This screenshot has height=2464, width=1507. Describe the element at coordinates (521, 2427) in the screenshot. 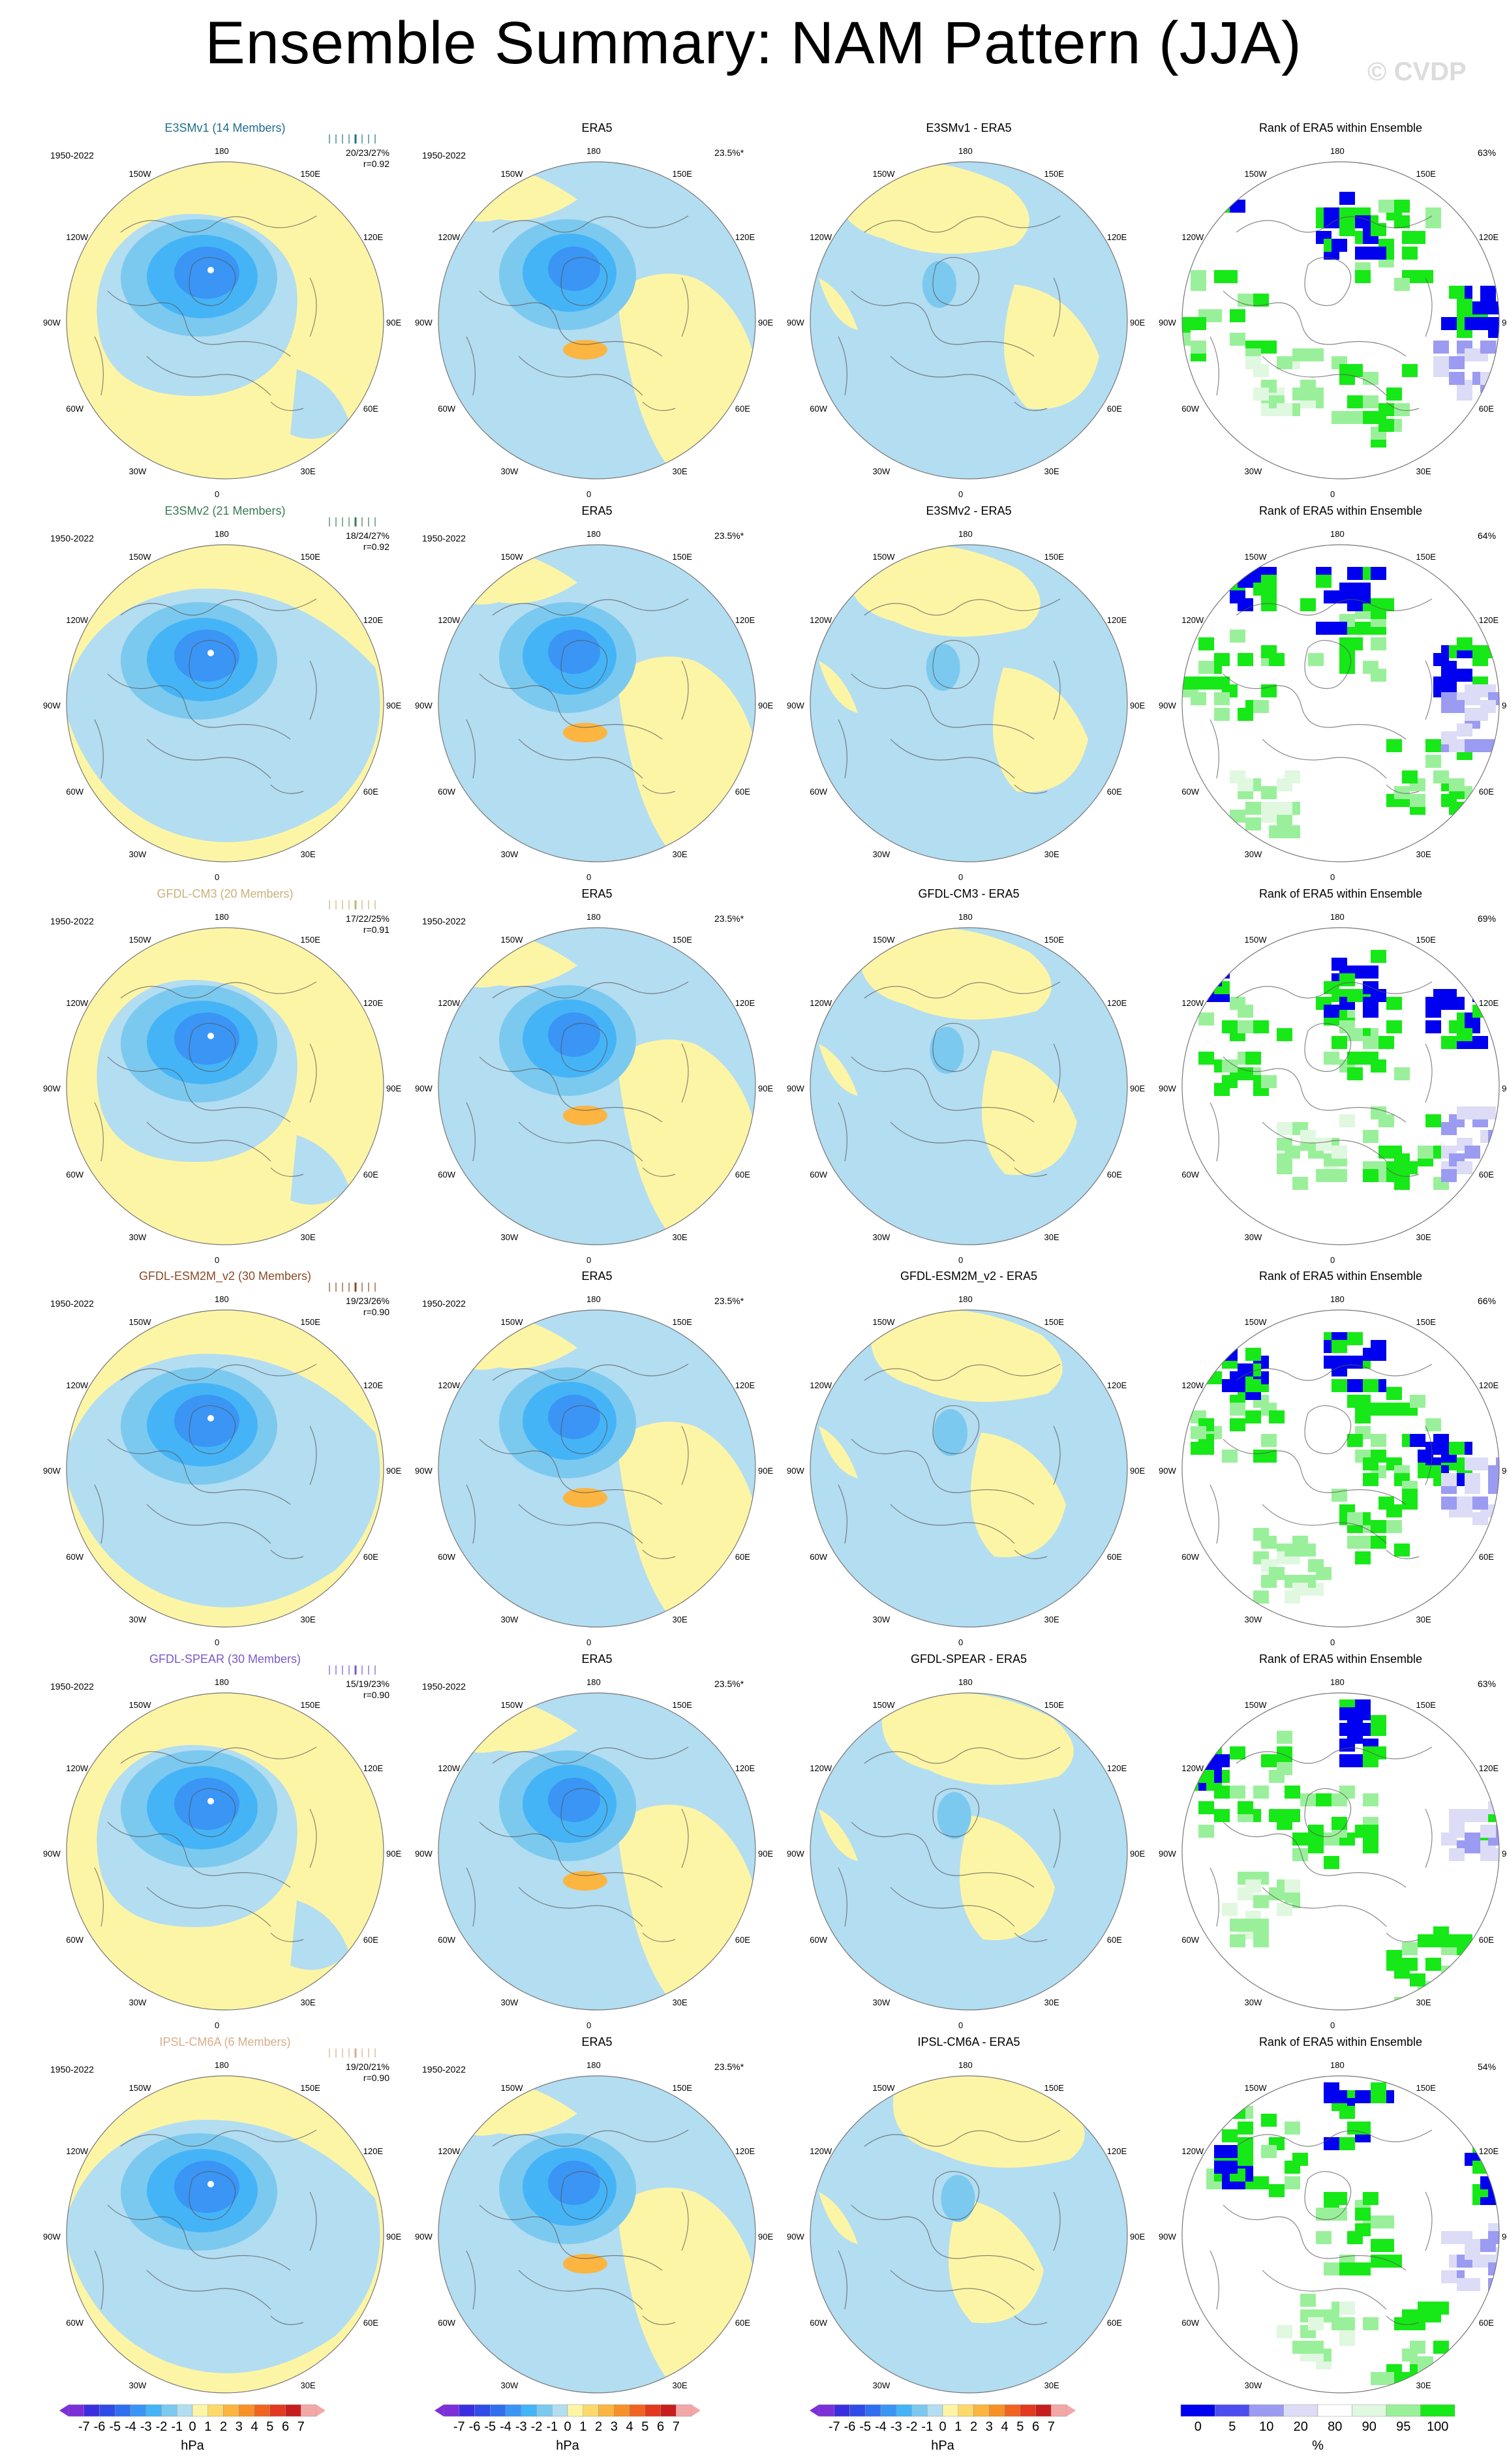

I see `colorbar-tick-label: -3` at that location.